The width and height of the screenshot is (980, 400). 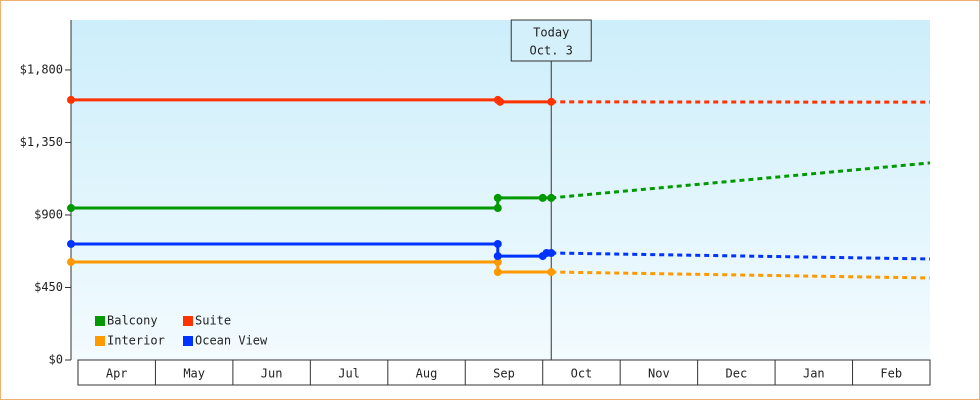 I want to click on legend-label: Suite, so click(x=213, y=321).